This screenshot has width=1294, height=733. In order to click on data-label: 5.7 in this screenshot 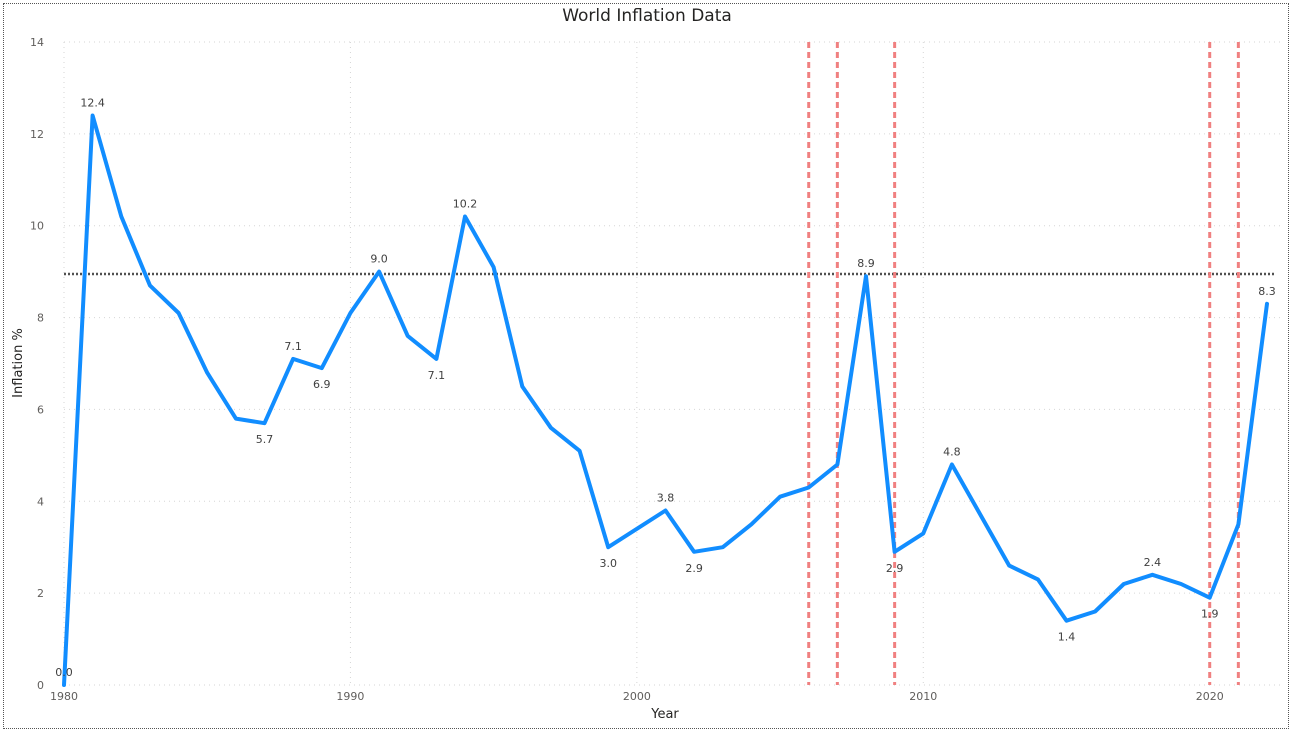, I will do `click(265, 439)`.